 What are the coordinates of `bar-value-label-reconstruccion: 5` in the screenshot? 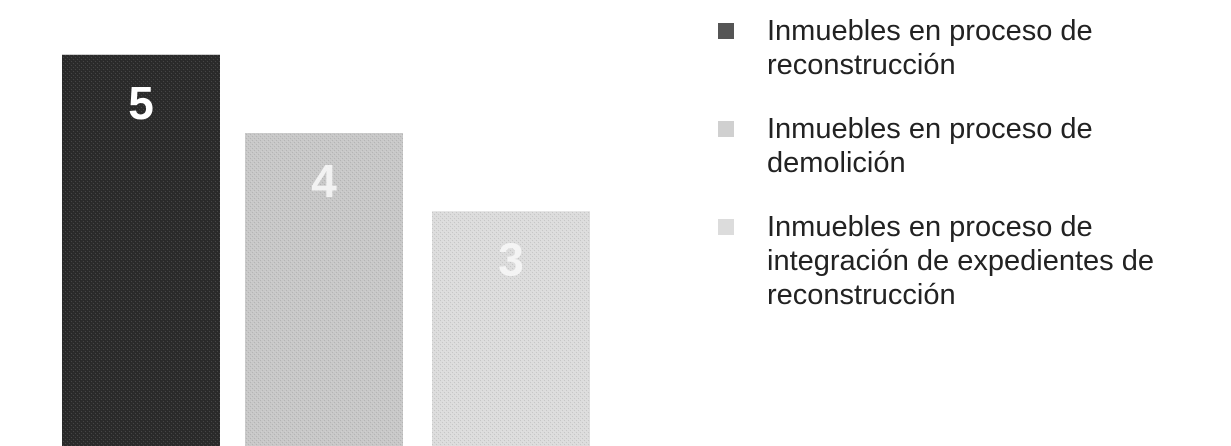 It's located at (141, 103).